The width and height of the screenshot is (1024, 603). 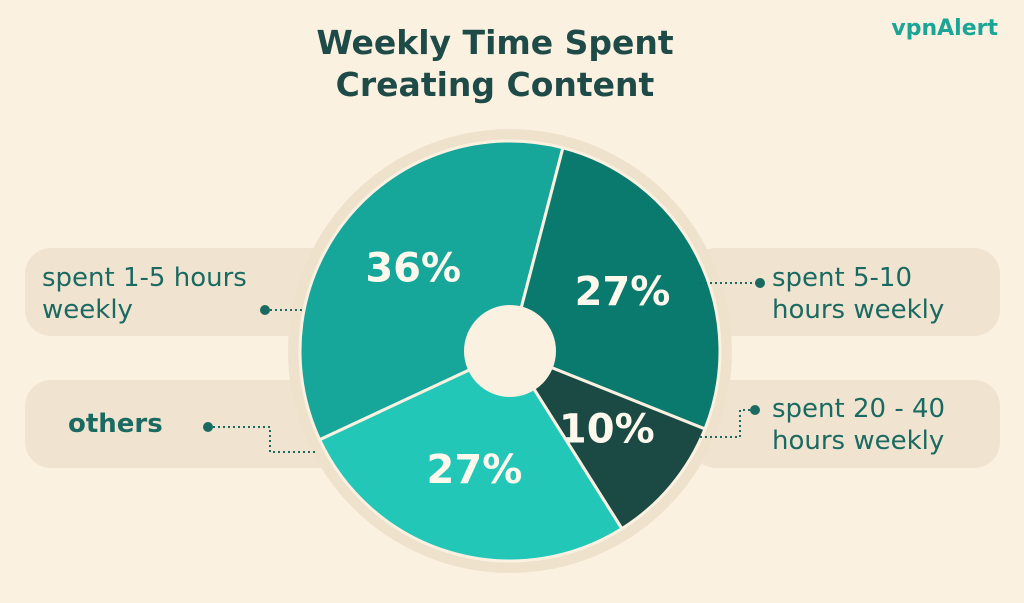 What do you see at coordinates (115, 424) in the screenshot?
I see `category-label: others` at bounding box center [115, 424].